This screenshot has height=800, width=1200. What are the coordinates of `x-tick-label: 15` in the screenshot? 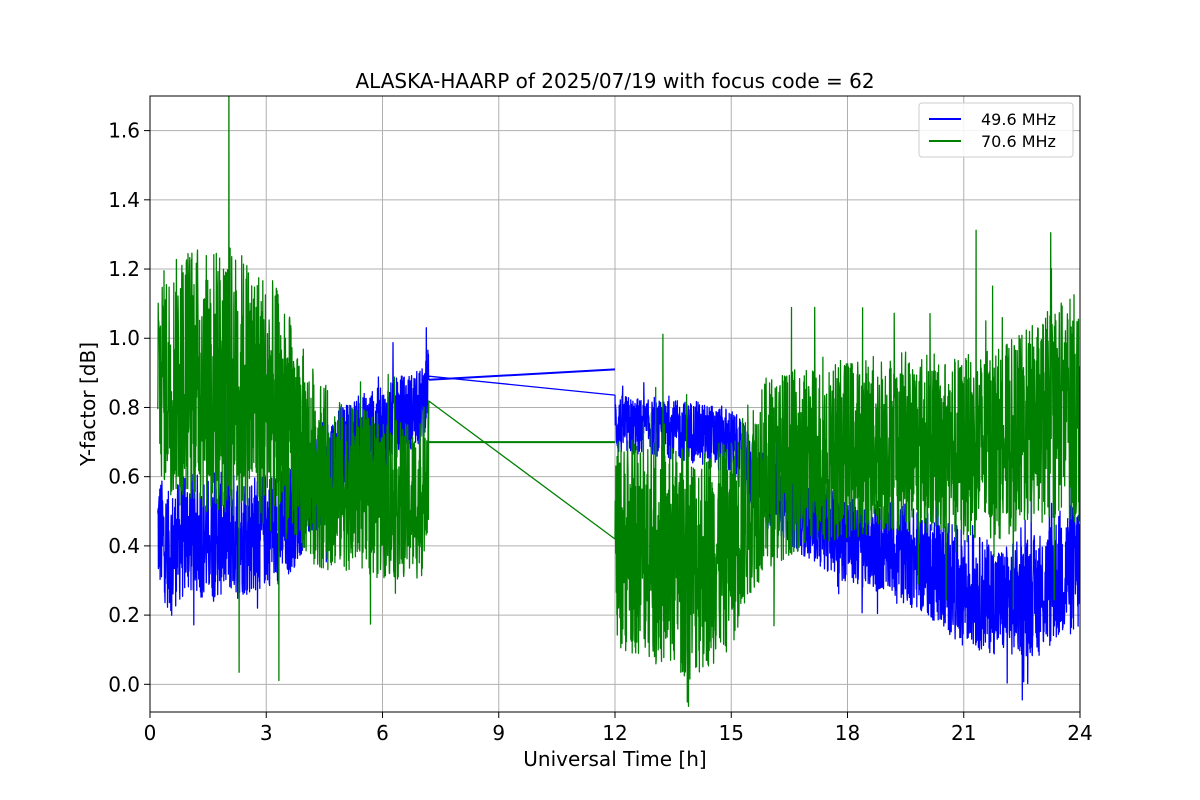 It's located at (731, 733).